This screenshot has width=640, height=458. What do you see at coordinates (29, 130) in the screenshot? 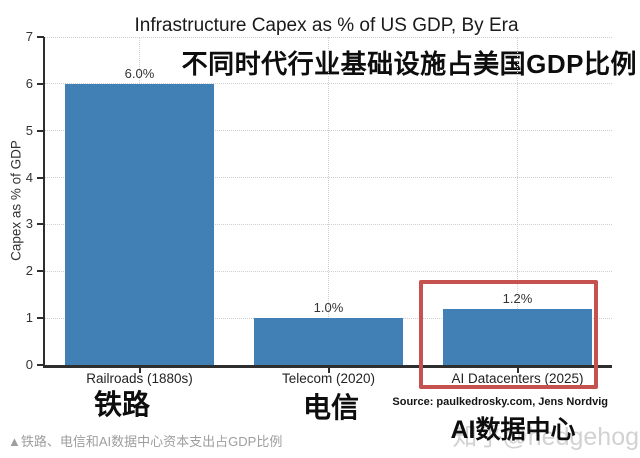
I see `y-tick-label: 5` at bounding box center [29, 130].